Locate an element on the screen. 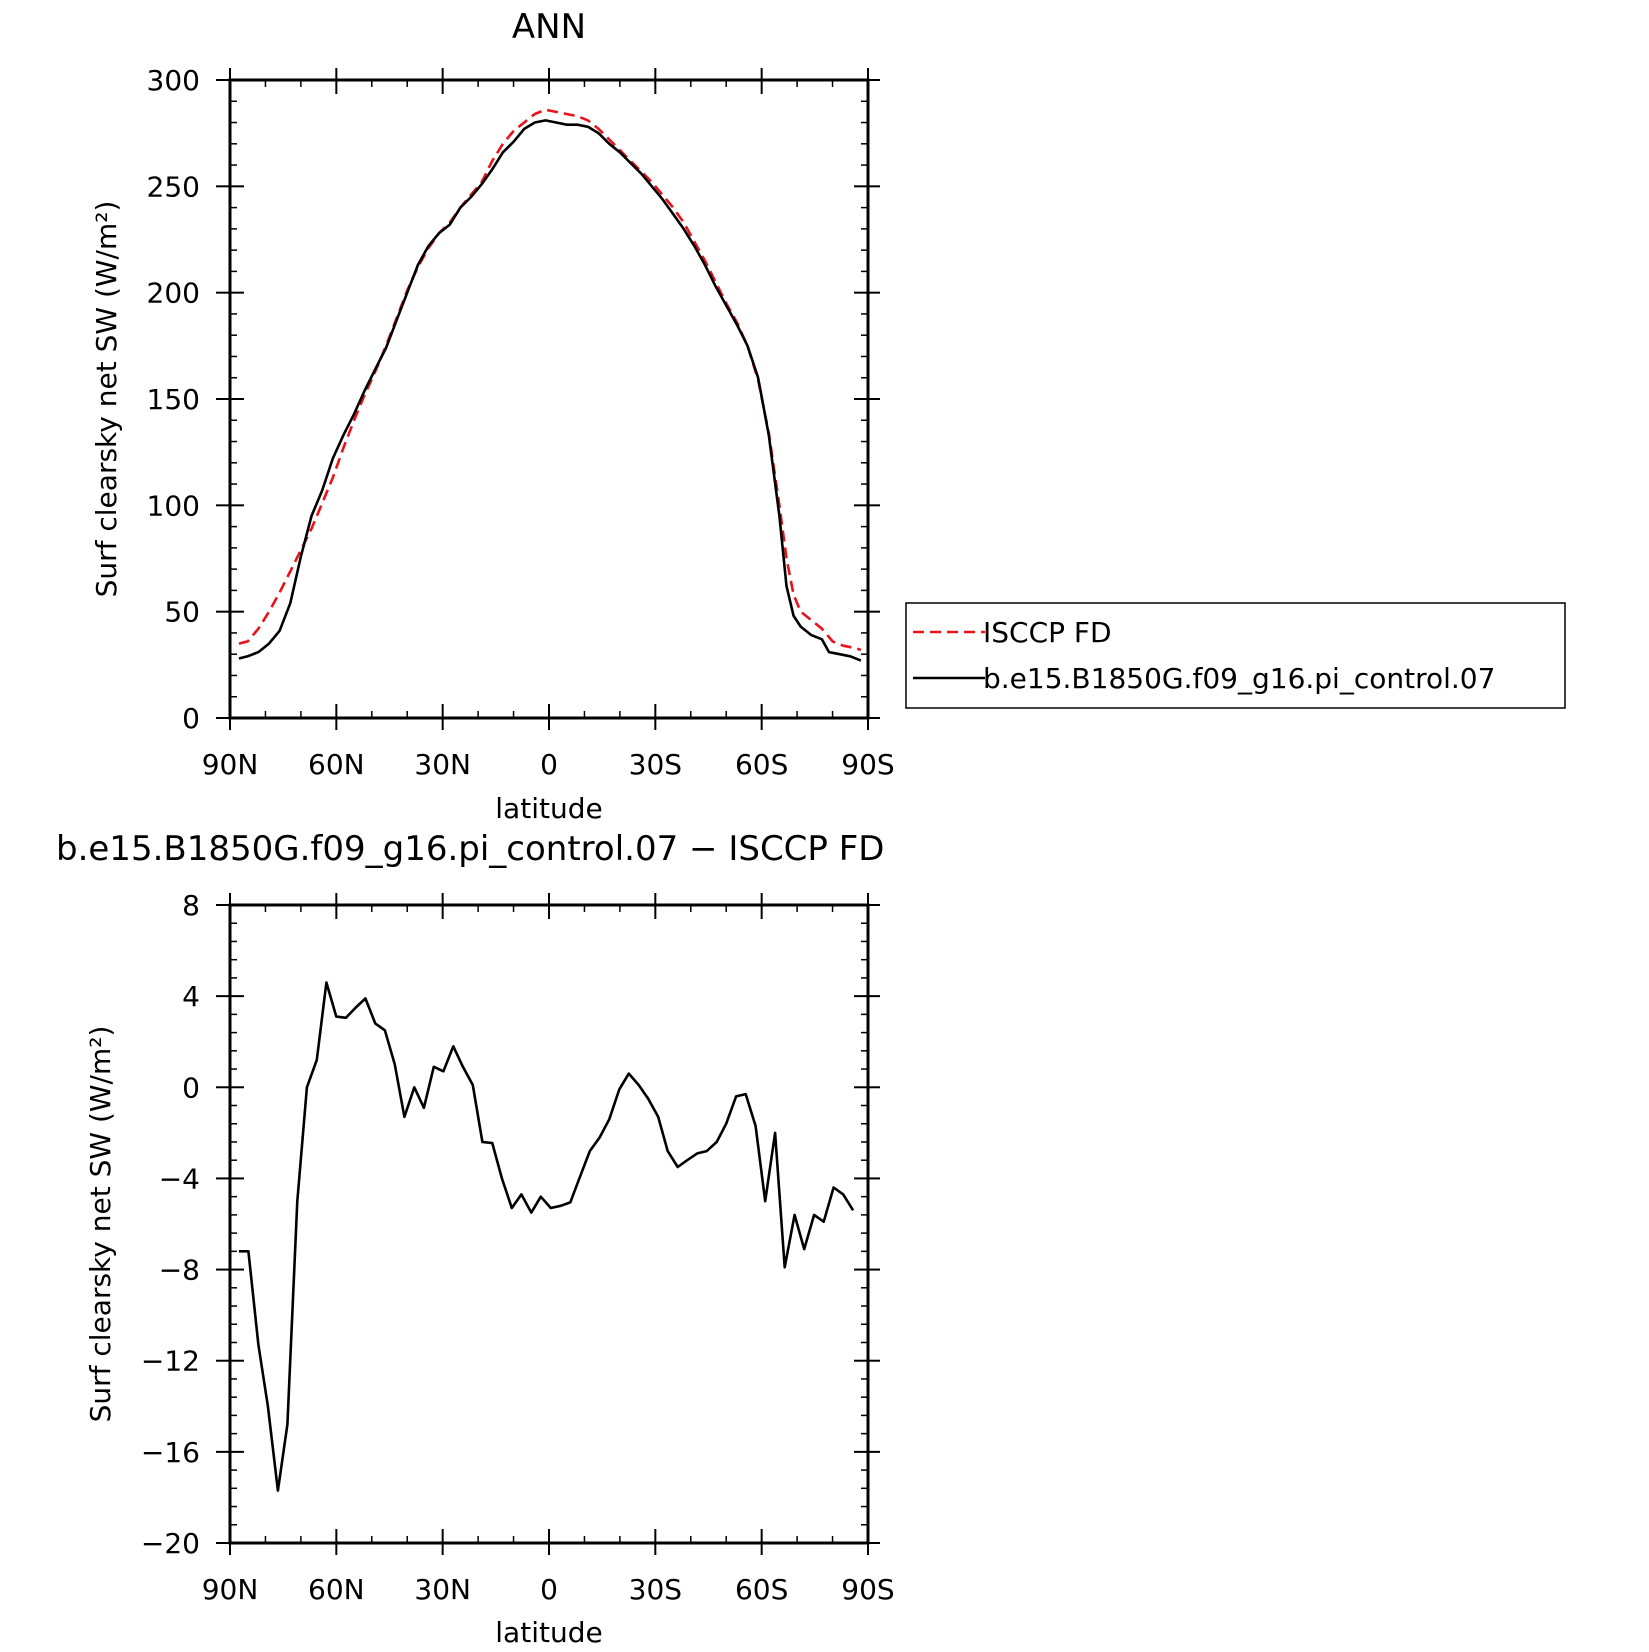  top-ytick-label: 50 is located at coordinates (182, 612).